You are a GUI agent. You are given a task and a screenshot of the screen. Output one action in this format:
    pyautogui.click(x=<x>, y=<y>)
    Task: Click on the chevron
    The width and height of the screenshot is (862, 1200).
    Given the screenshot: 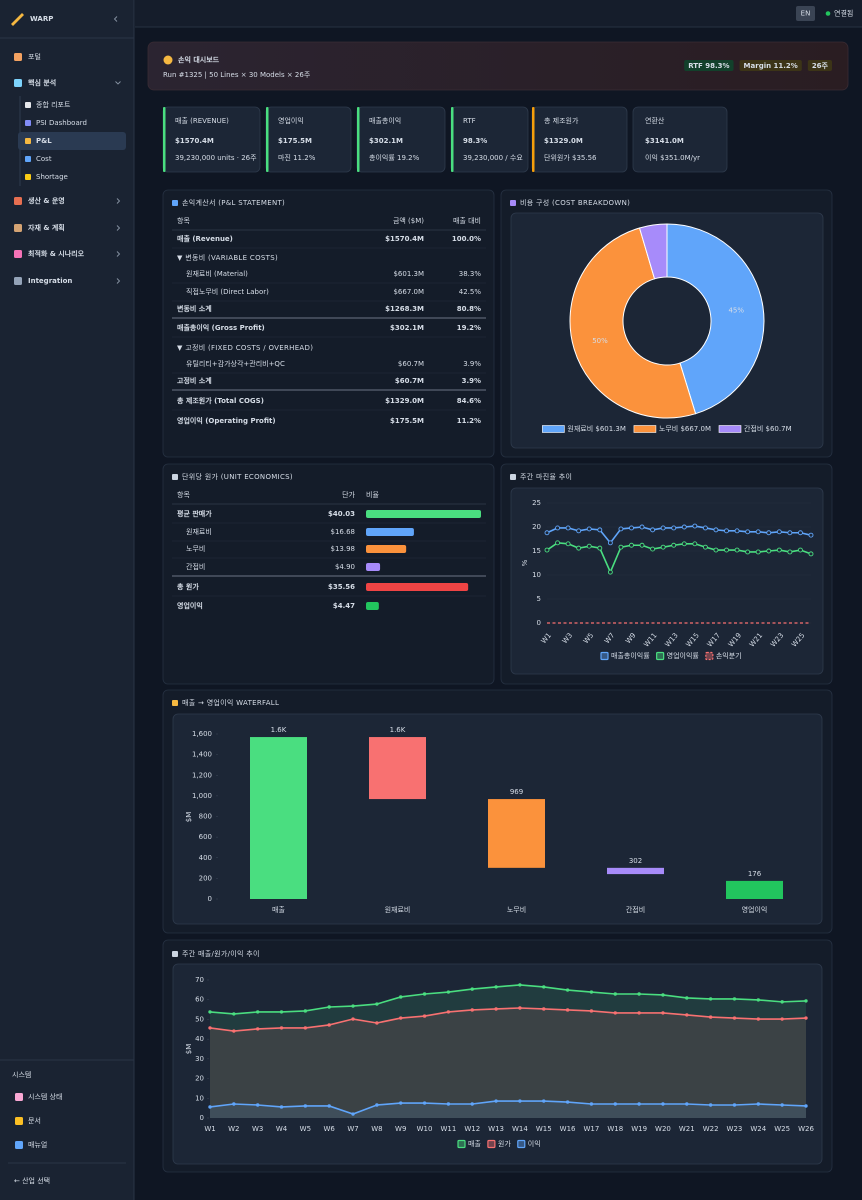 What is the action you would take?
    pyautogui.click(x=118, y=254)
    